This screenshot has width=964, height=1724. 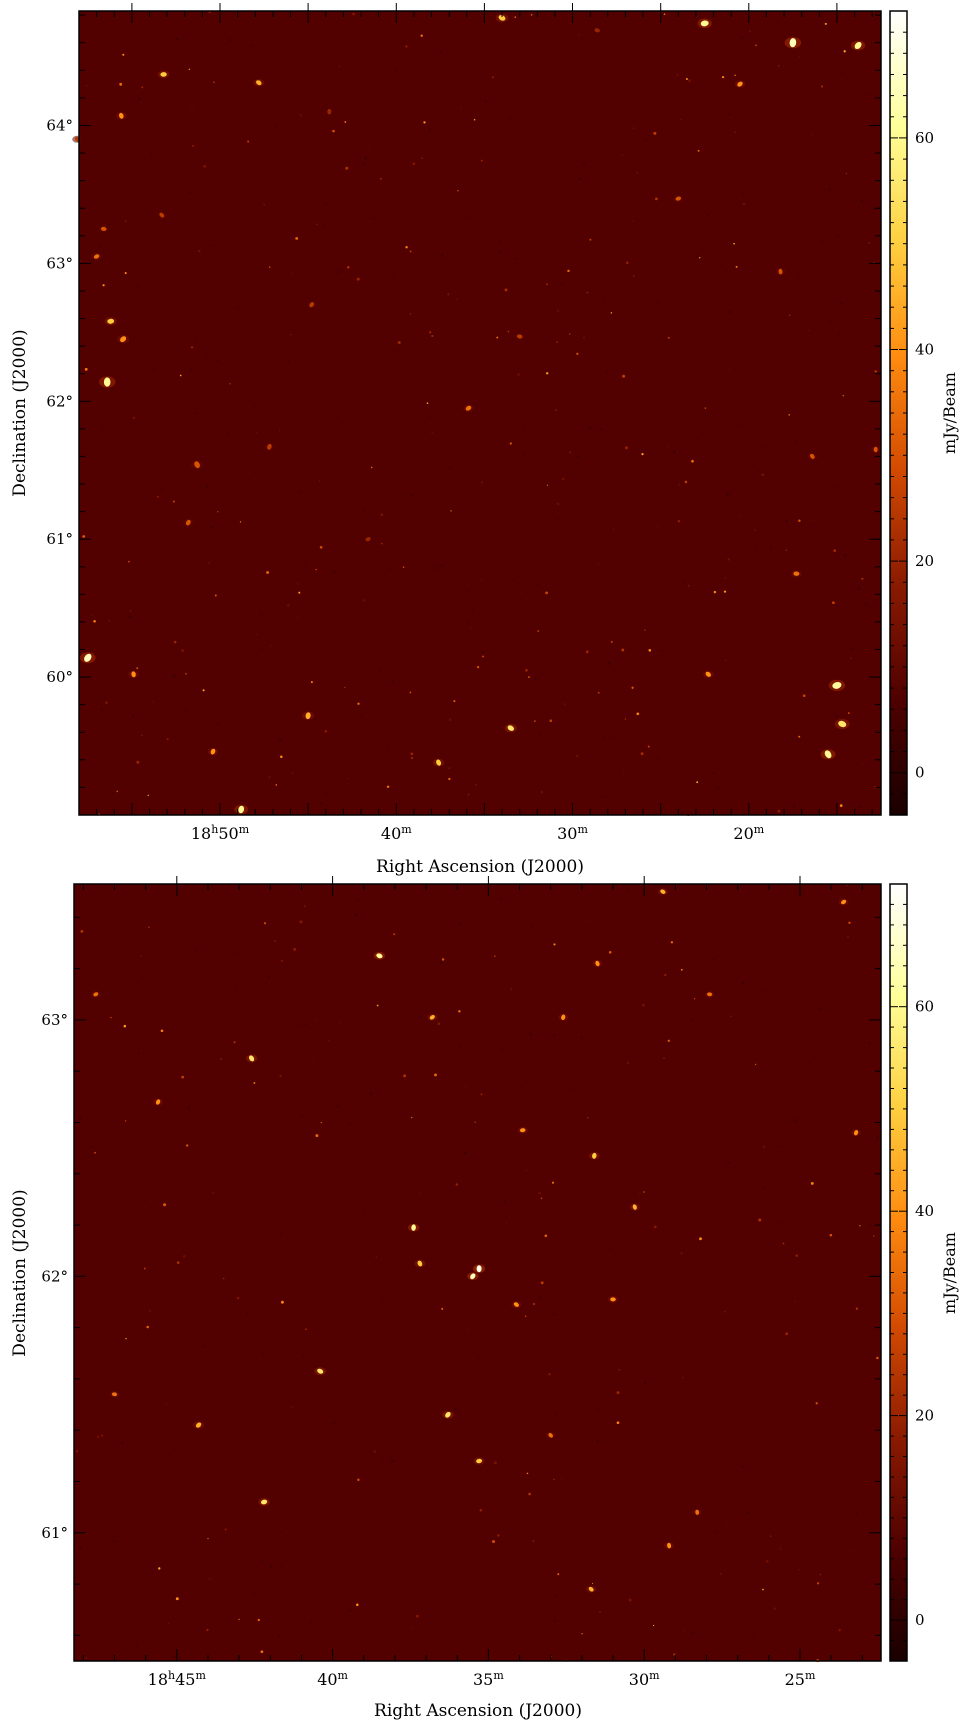 What do you see at coordinates (639, 1679) in the screenshot?
I see `x-tick-label-mid: 30` at bounding box center [639, 1679].